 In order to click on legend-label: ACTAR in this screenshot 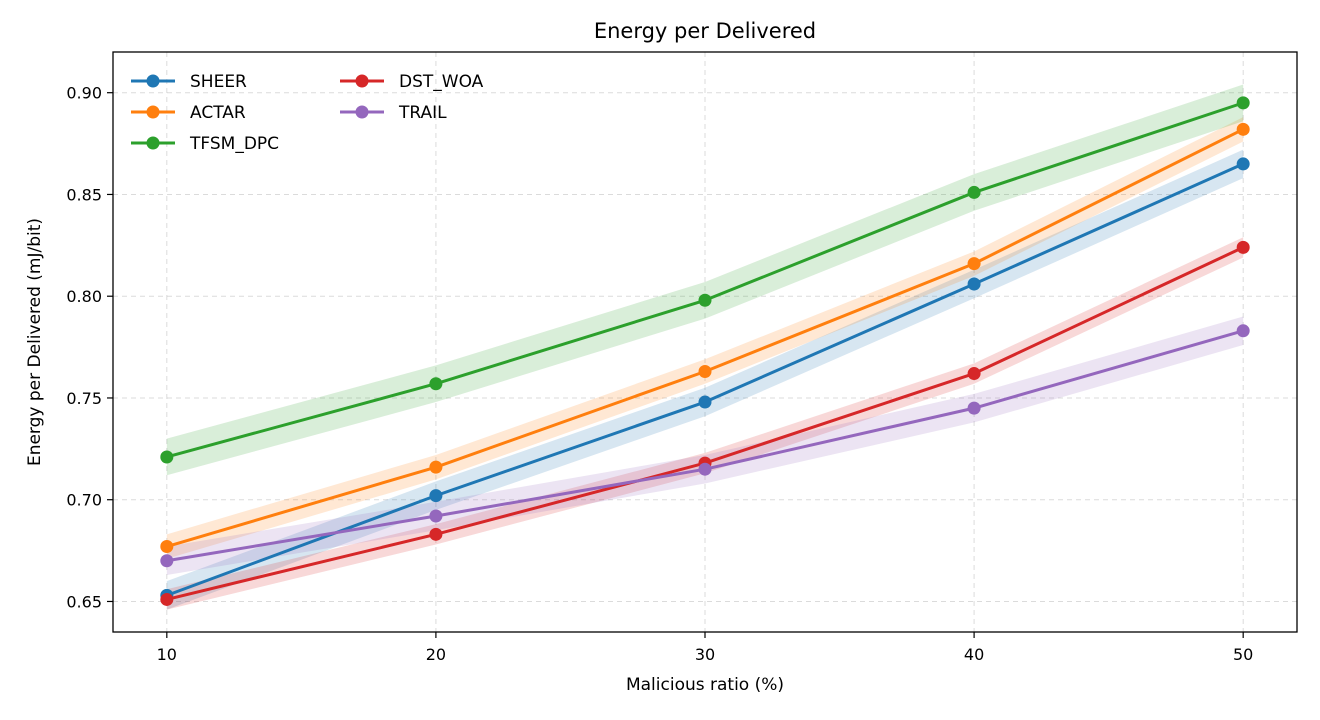, I will do `click(218, 113)`.